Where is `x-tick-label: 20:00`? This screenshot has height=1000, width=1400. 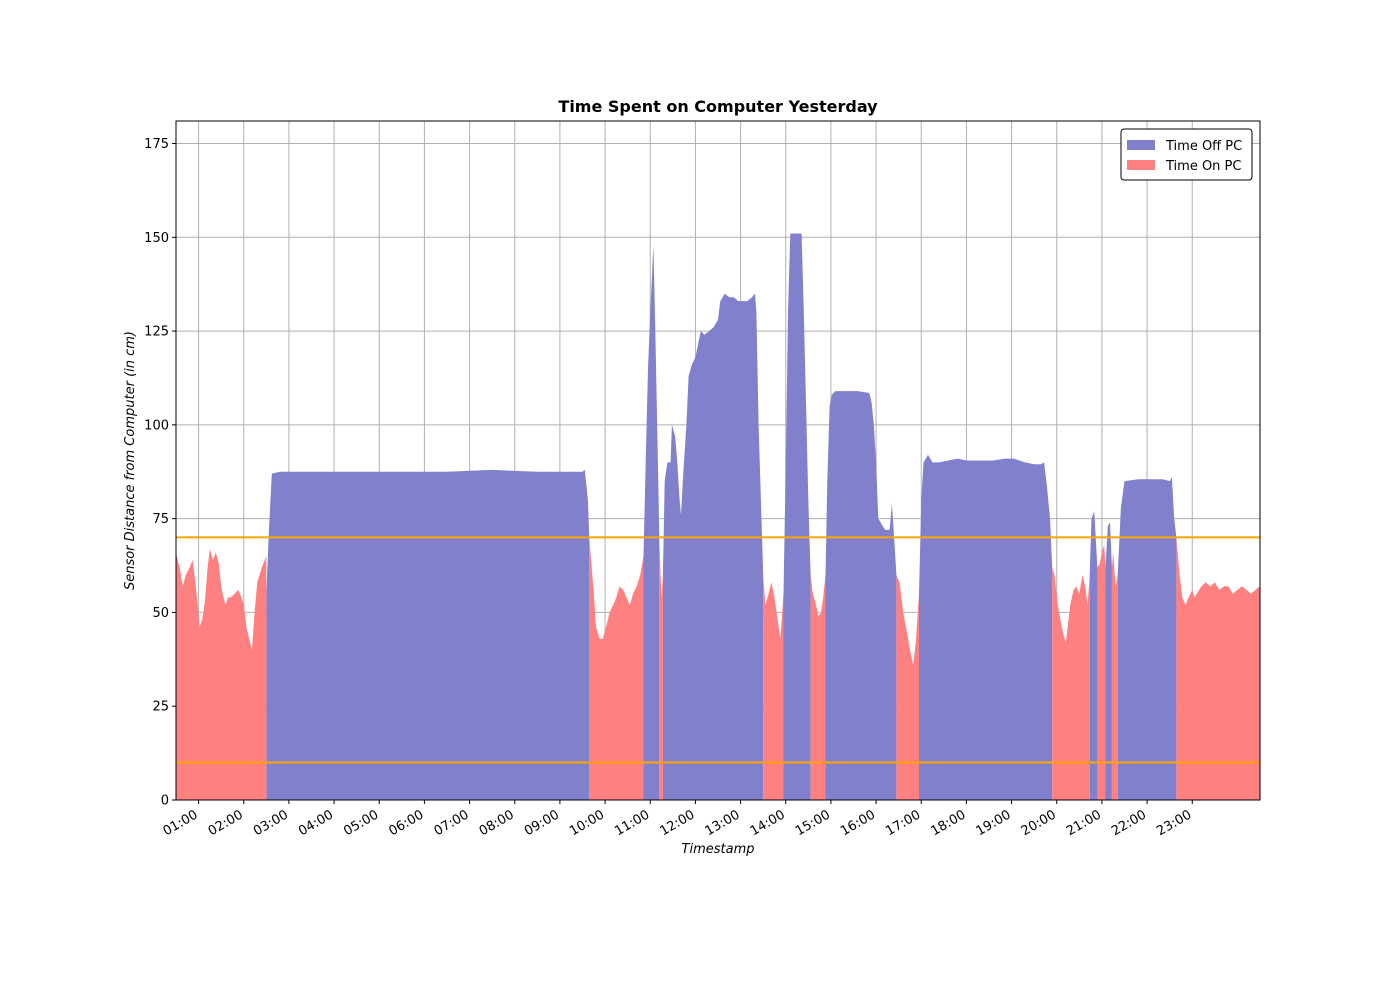 x-tick-label: 20:00 is located at coordinates (1039, 823).